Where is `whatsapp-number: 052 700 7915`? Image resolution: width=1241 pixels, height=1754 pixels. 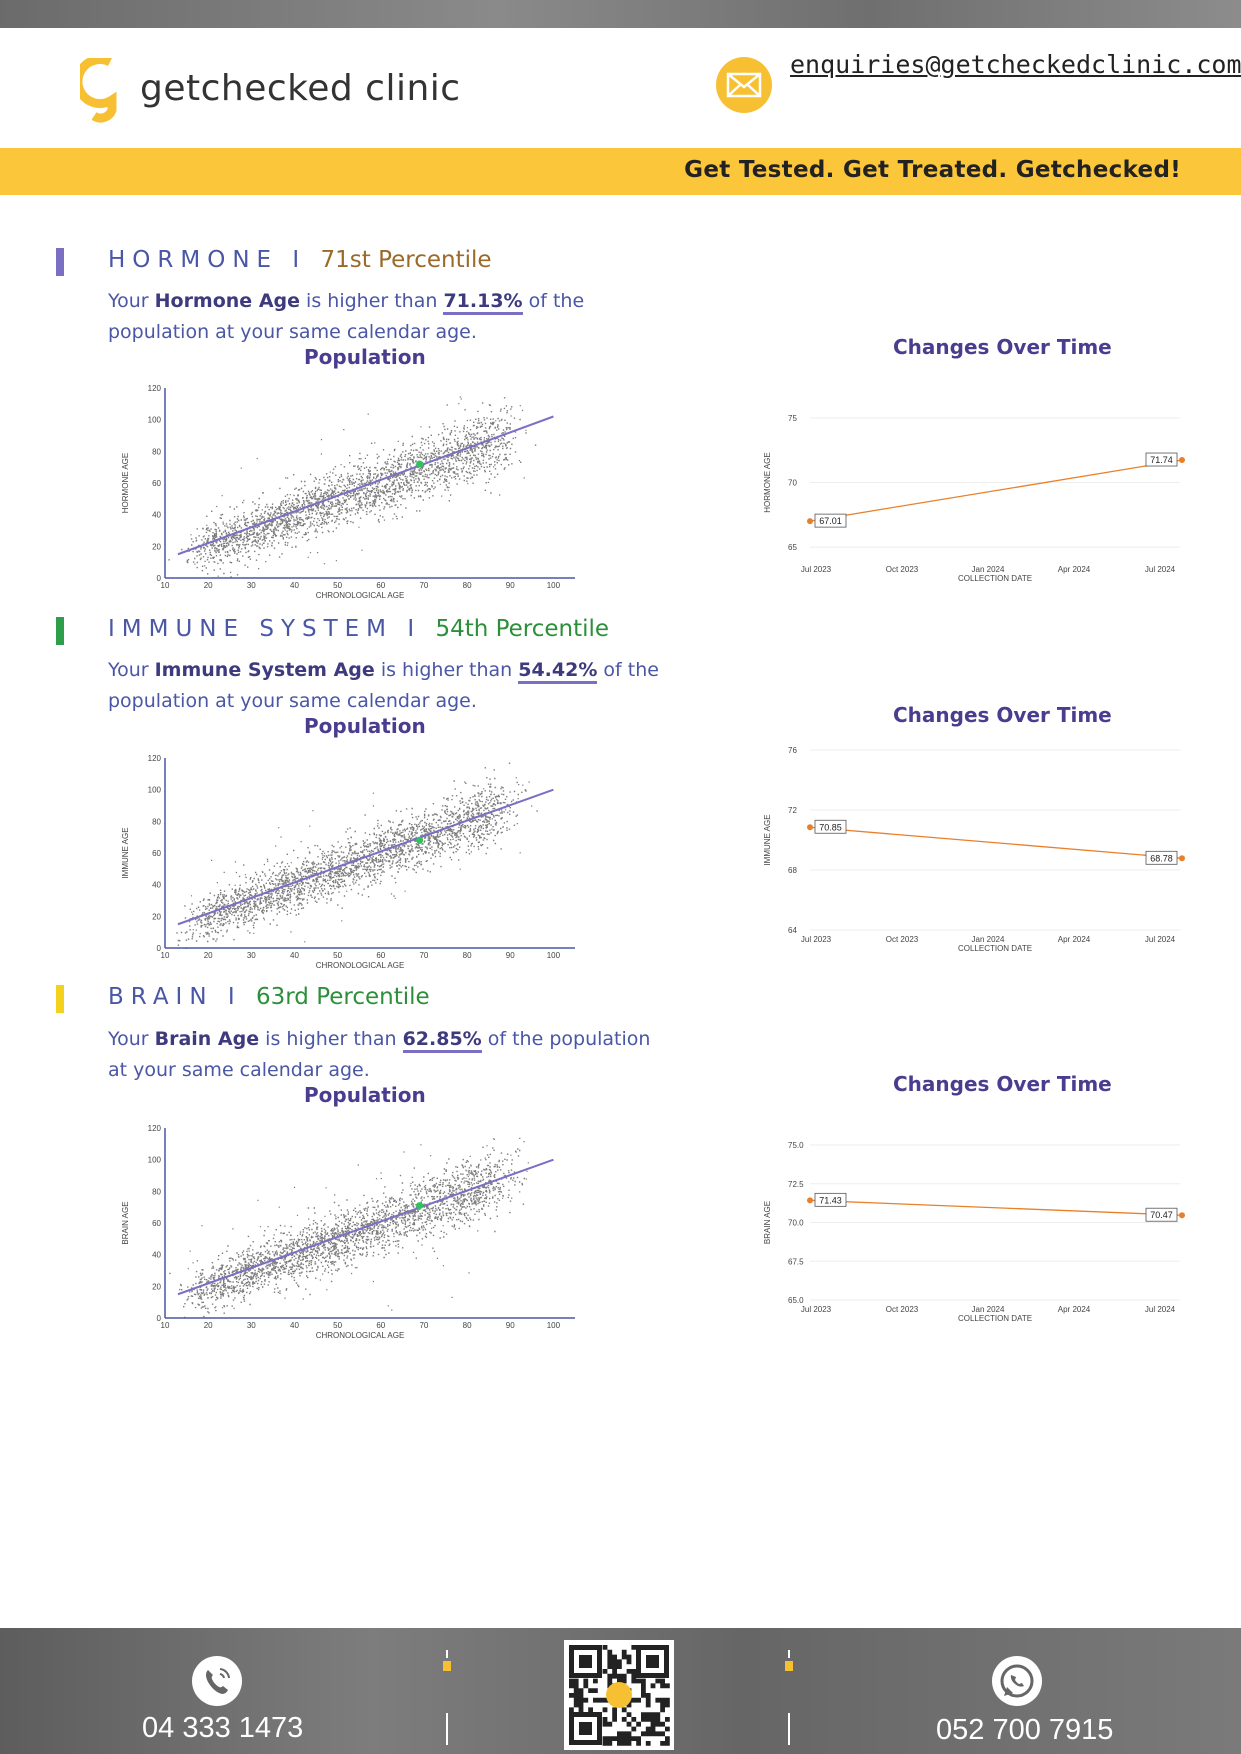
whatsapp-number: 052 700 7915 is located at coordinates (1025, 1730).